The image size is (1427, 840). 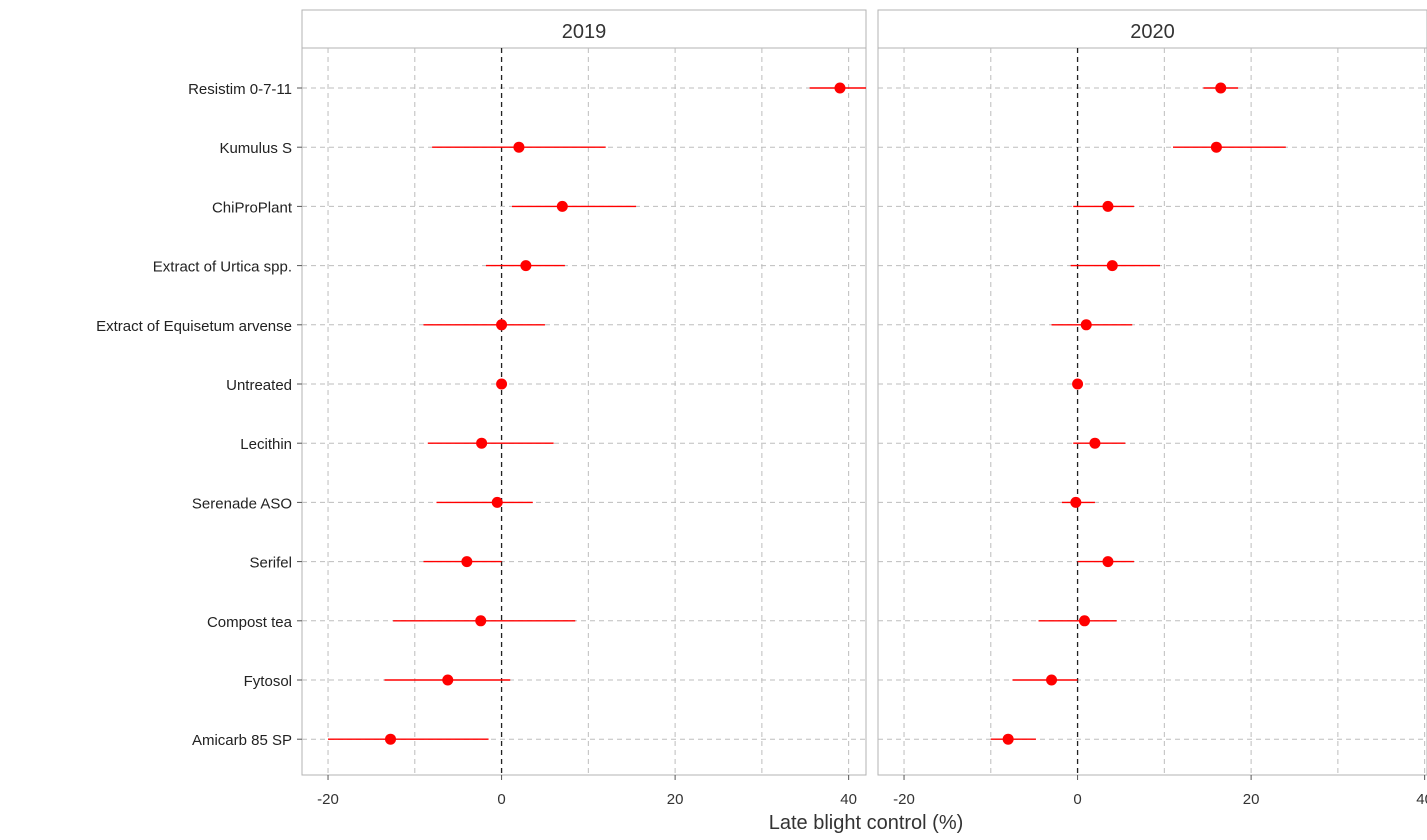 I want to click on y-category-label: Compost tea, so click(x=250, y=622).